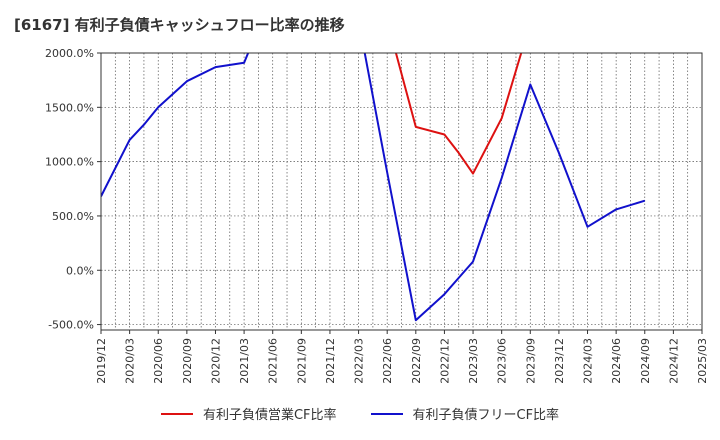  I want to click on x-tick-label: 2022/09, so click(416, 361).